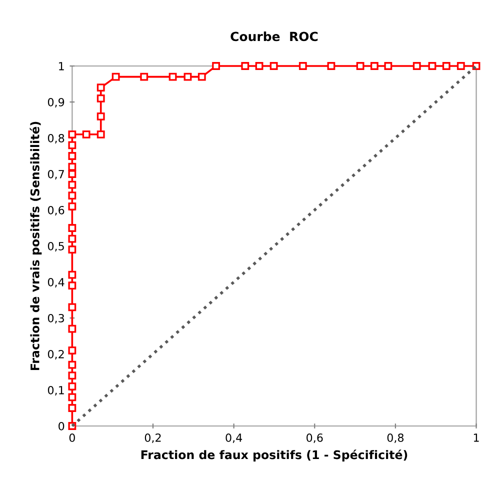 Image resolution: width=491 pixels, height=500 pixels. What do you see at coordinates (56, 319) in the screenshot?
I see `y-tick-label: 0,3` at bounding box center [56, 319].